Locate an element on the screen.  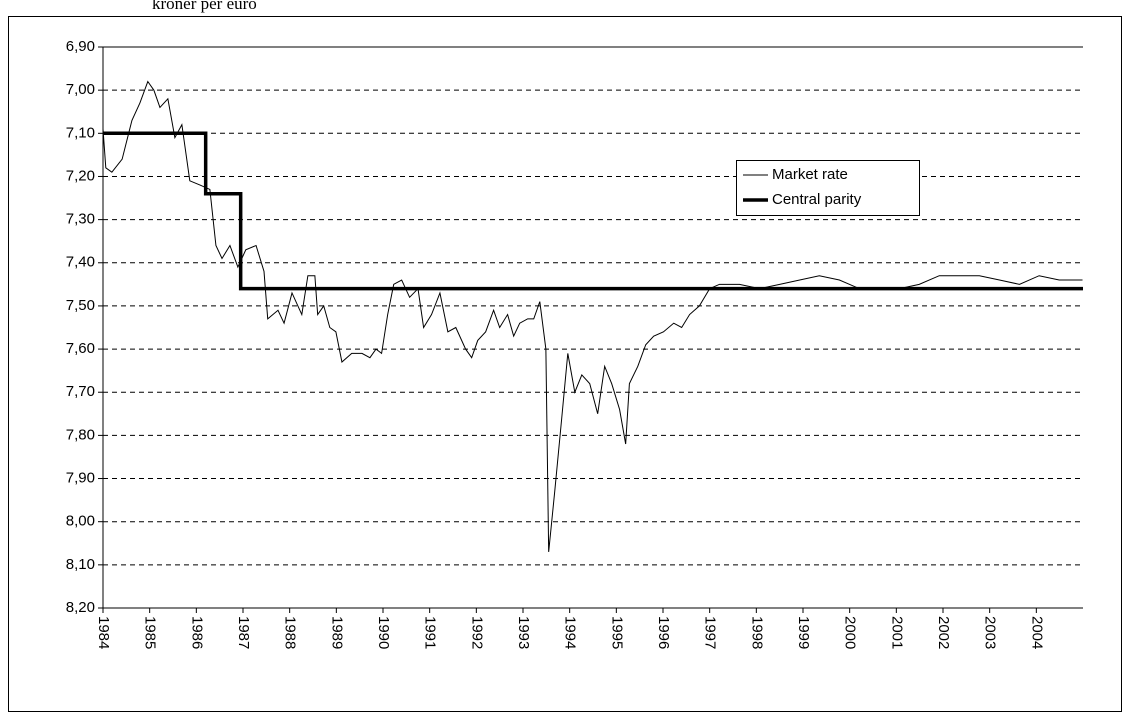
y-tick-label: 7,90 is located at coordinates (80, 478).